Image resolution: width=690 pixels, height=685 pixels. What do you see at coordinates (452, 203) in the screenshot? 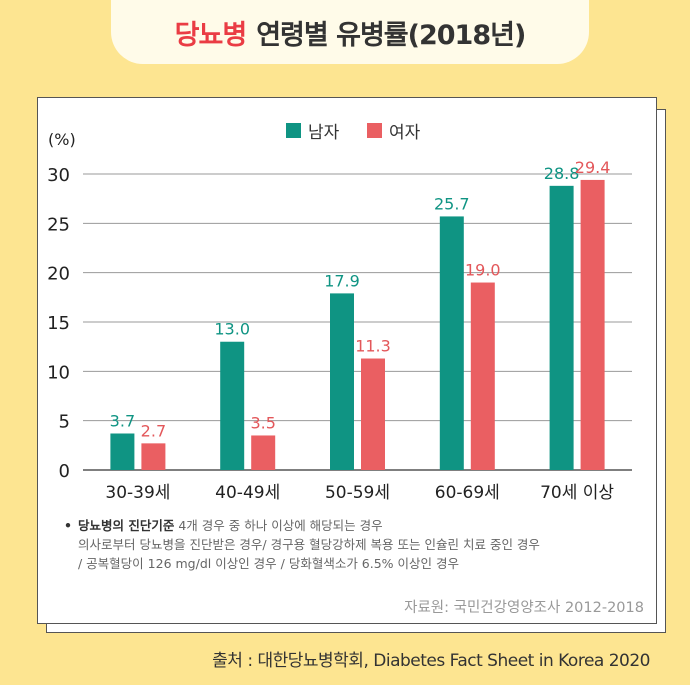
I see `data-label: 25.7` at bounding box center [452, 203].